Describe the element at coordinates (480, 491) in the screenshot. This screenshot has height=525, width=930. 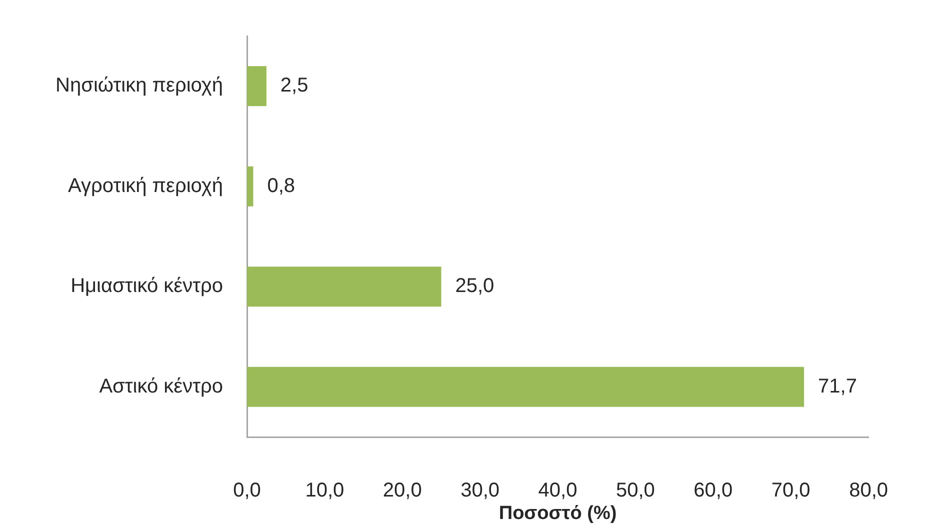
I see `x-tick-label: 30,0` at that location.